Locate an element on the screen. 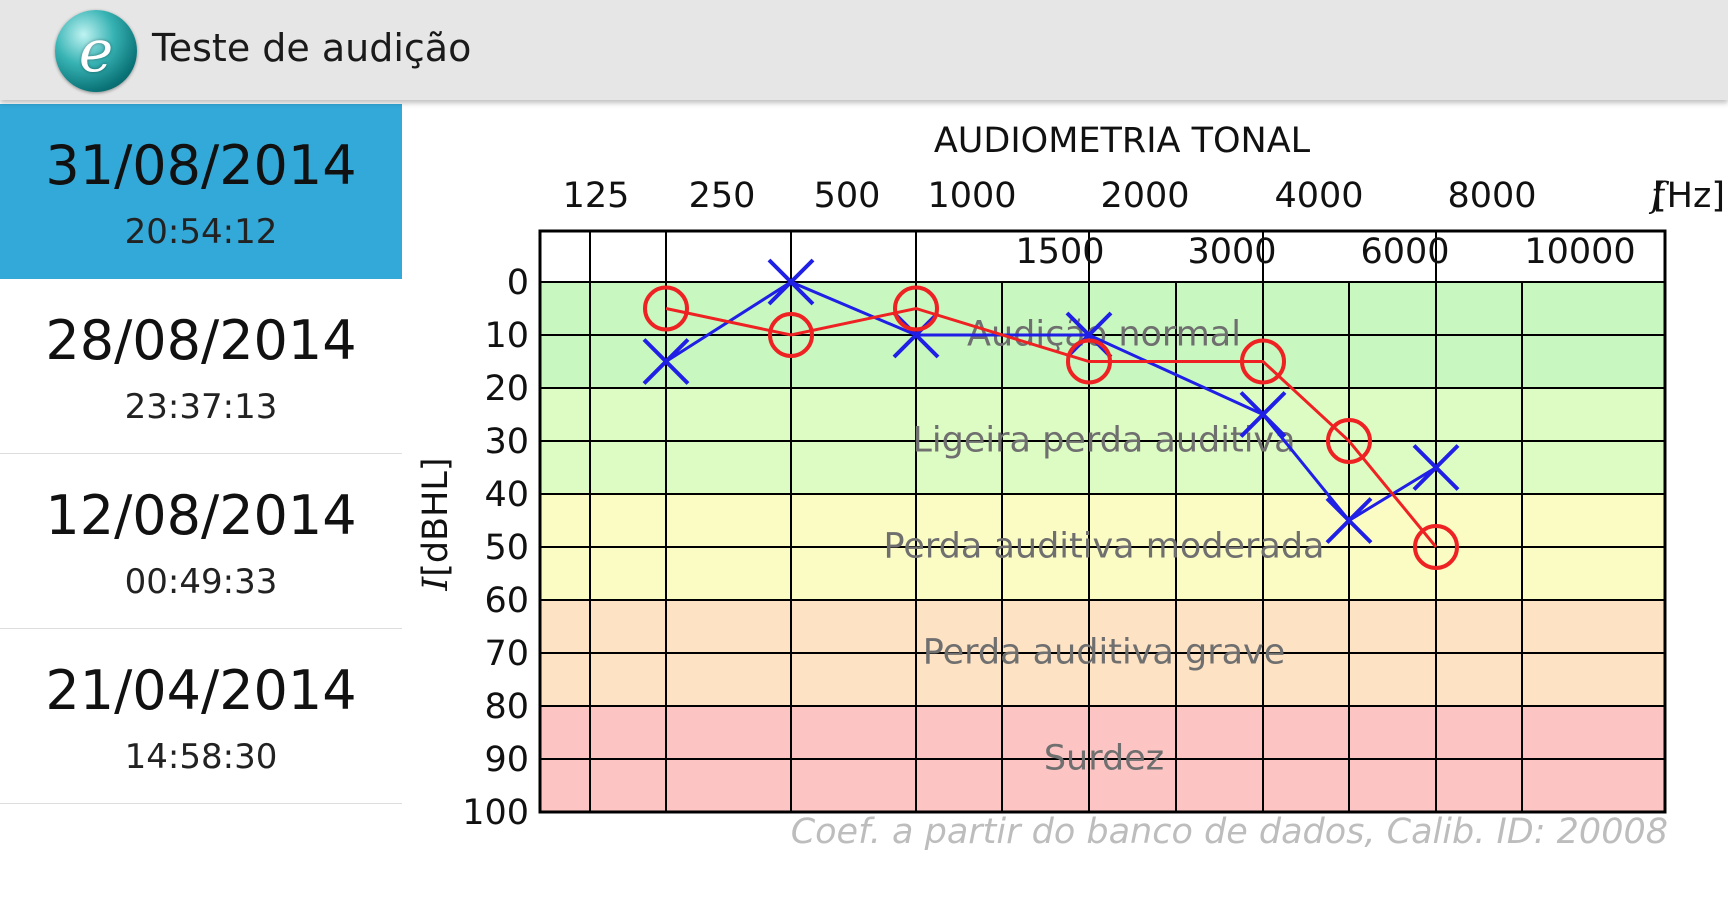 This screenshot has height=900, width=1728. x-tick-label: 2000 is located at coordinates (1144, 196).